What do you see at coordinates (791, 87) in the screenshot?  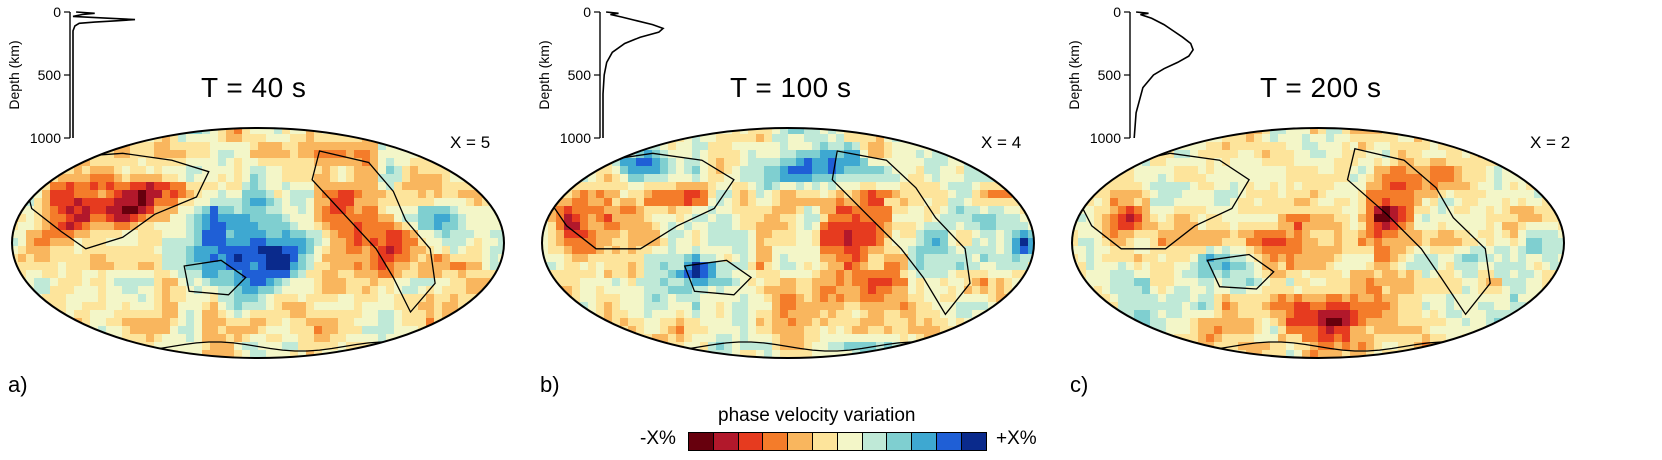 I see `panel-title: T = 100 s` at bounding box center [791, 87].